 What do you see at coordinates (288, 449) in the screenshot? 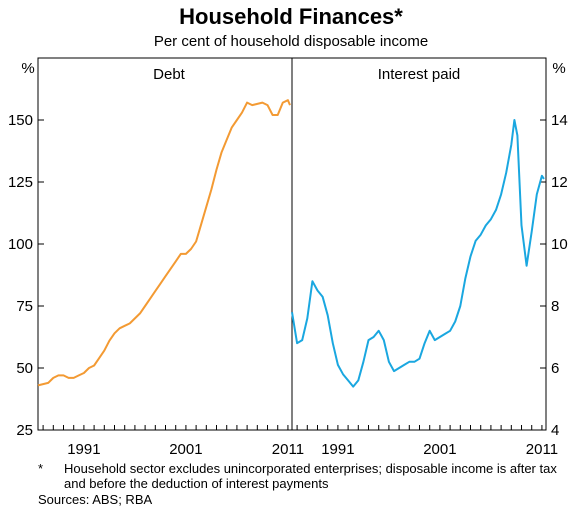
I see `x-tick-label-debt-2: 2011` at bounding box center [288, 449].